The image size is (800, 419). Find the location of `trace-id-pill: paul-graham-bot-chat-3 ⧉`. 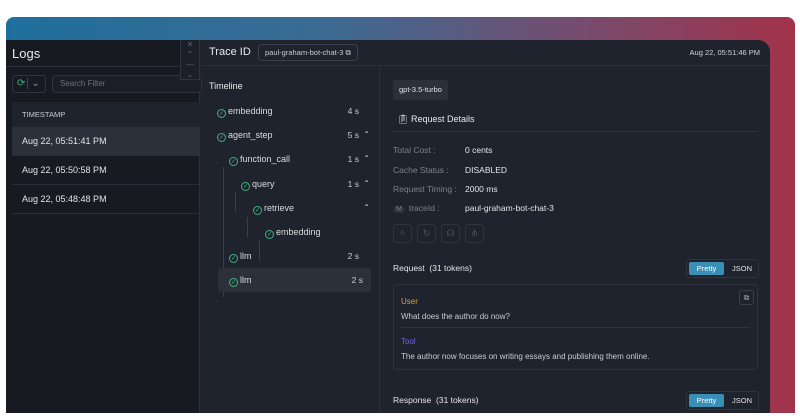

trace-id-pill: paul-graham-bot-chat-3 ⧉ is located at coordinates (308, 52).